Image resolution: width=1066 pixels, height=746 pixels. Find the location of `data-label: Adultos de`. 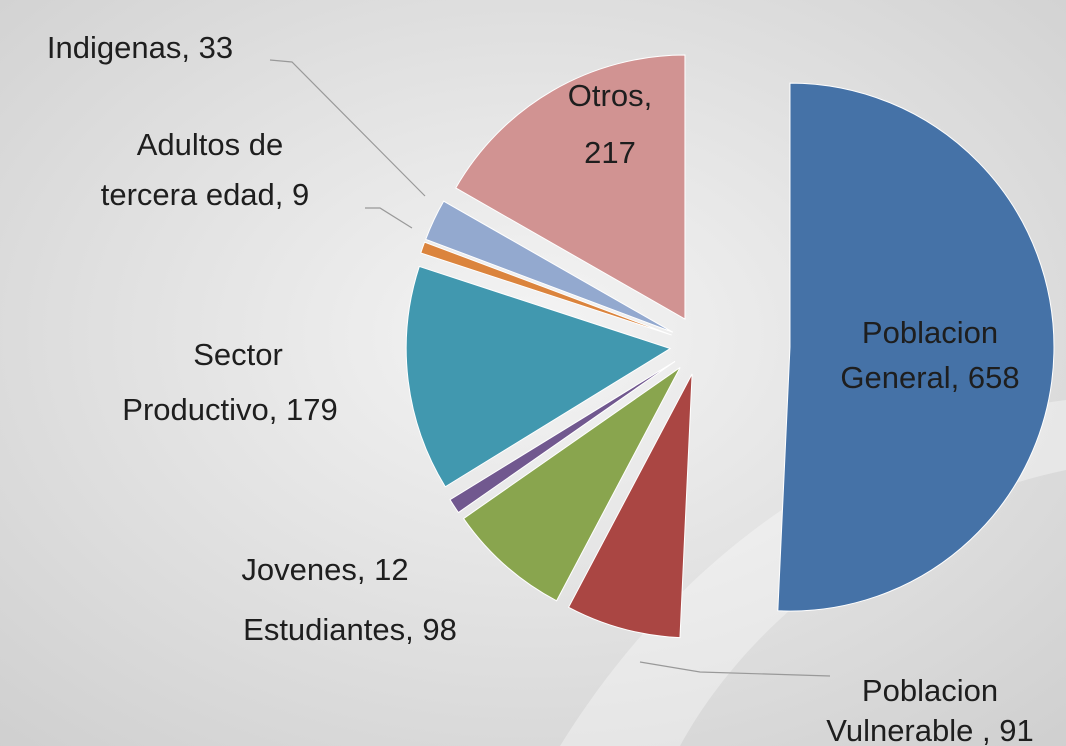

data-label: Adultos de is located at coordinates (210, 144).